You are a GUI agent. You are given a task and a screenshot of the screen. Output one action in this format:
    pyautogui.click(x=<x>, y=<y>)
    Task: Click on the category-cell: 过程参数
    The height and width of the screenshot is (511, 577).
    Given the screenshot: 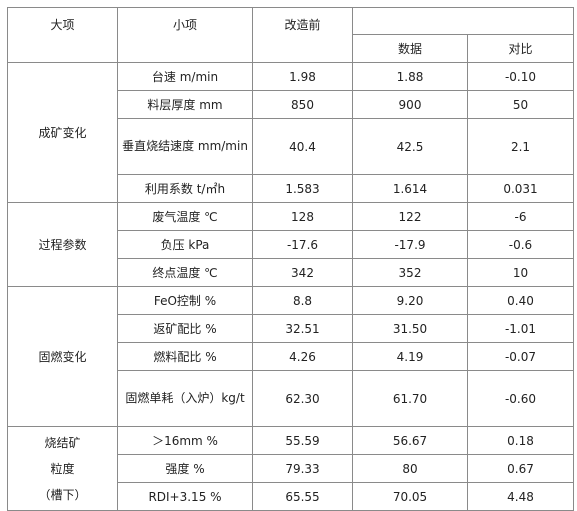 What is the action you would take?
    pyautogui.click(x=62, y=244)
    